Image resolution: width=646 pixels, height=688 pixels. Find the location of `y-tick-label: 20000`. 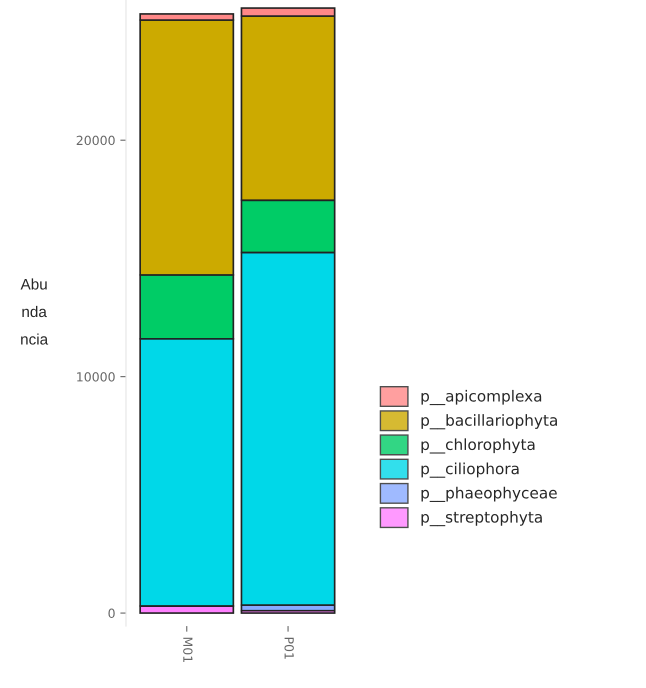

y-tick-label: 20000 is located at coordinates (95, 141).